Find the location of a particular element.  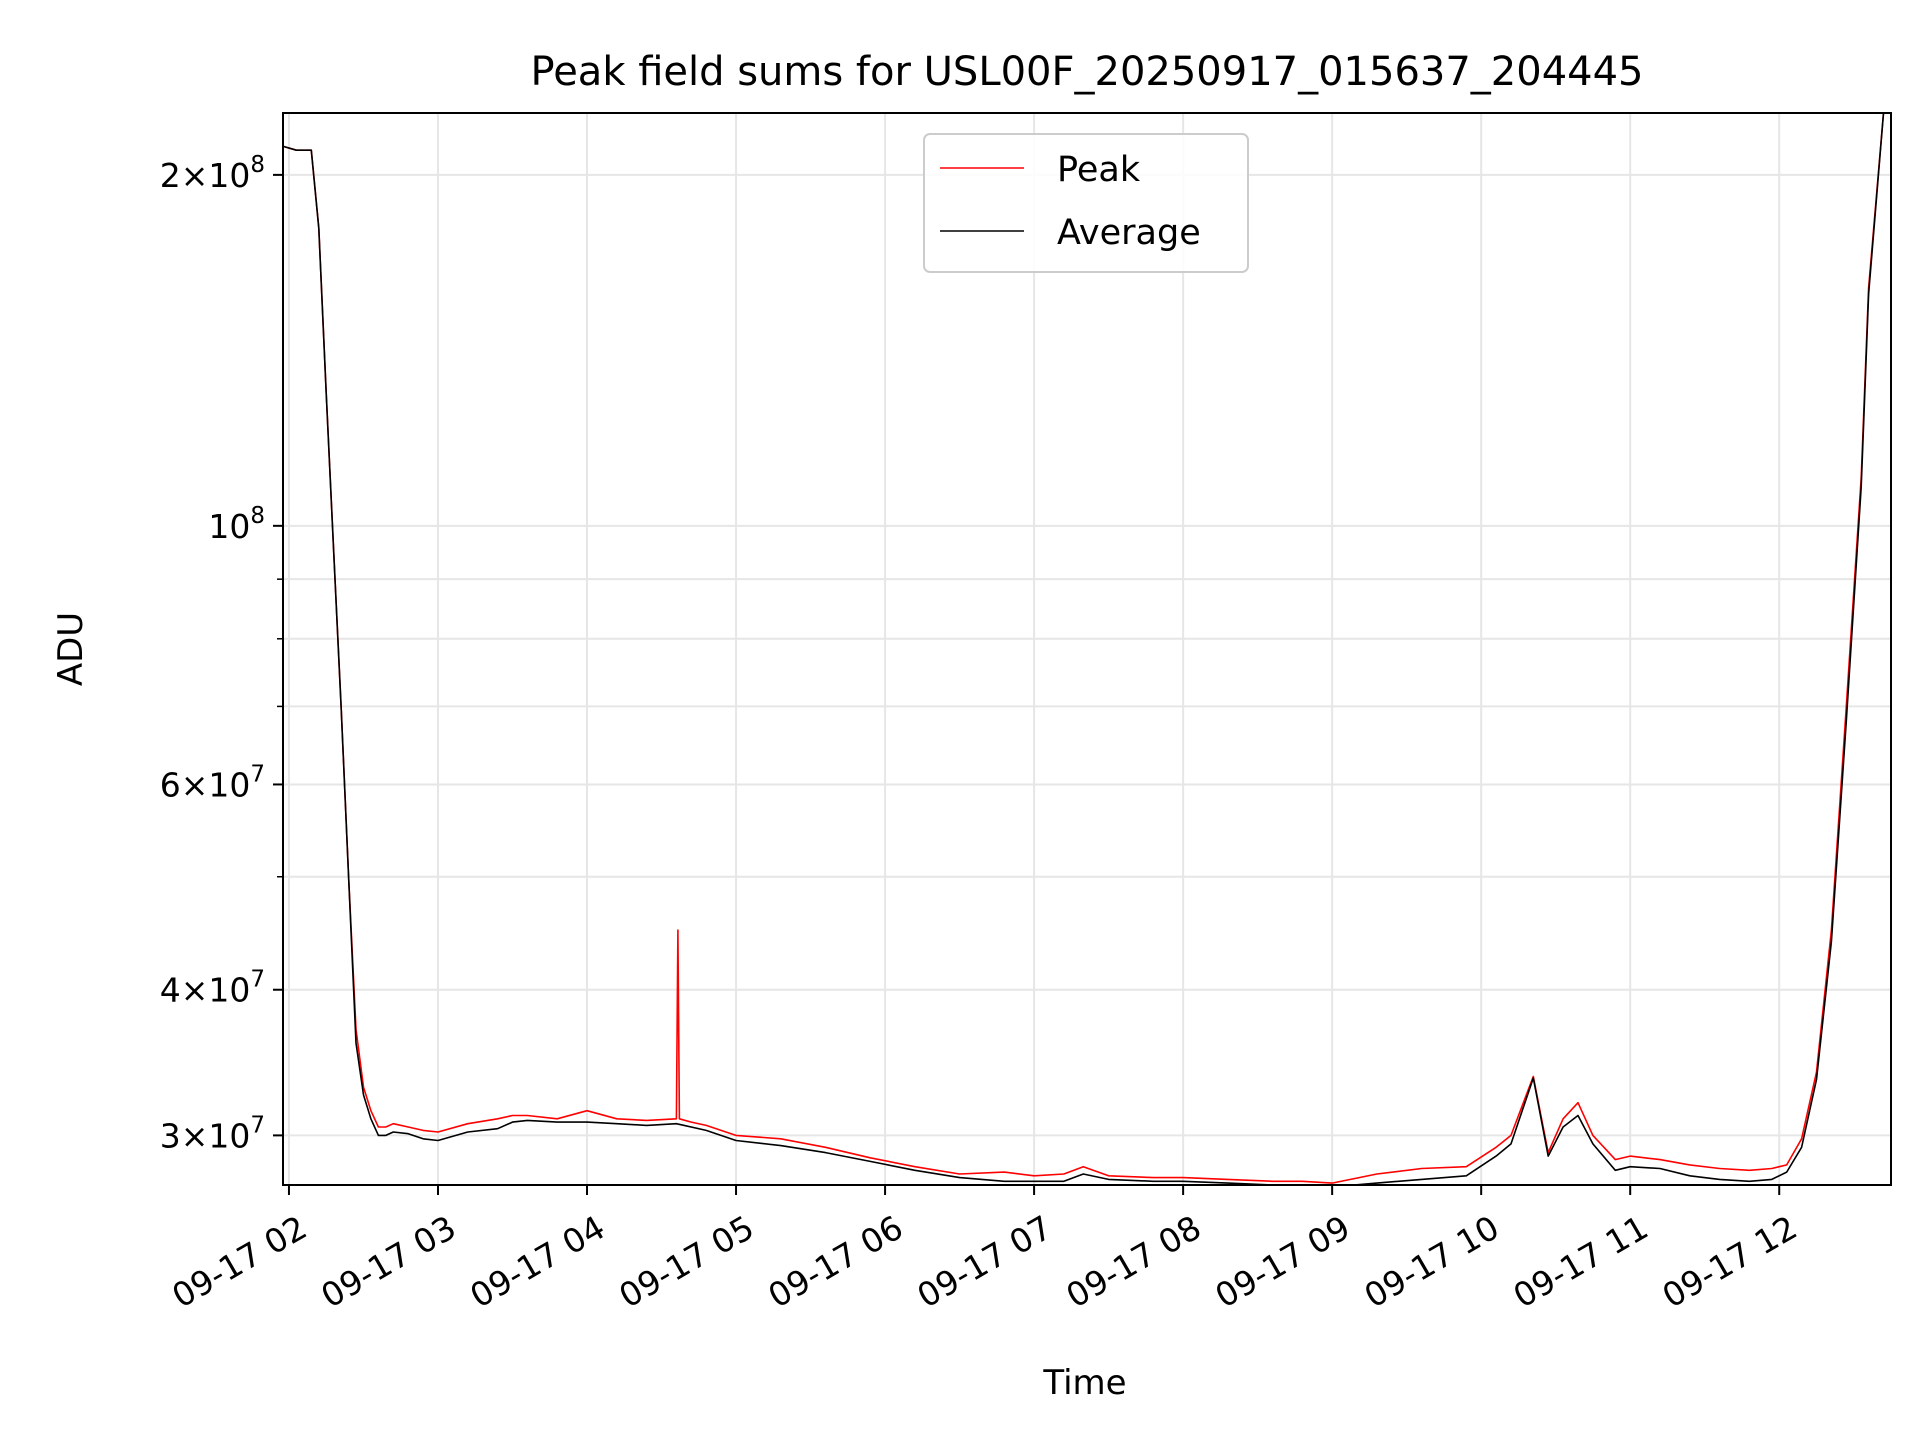

y-tick-label: 4×10⁷ is located at coordinates (212, 988).